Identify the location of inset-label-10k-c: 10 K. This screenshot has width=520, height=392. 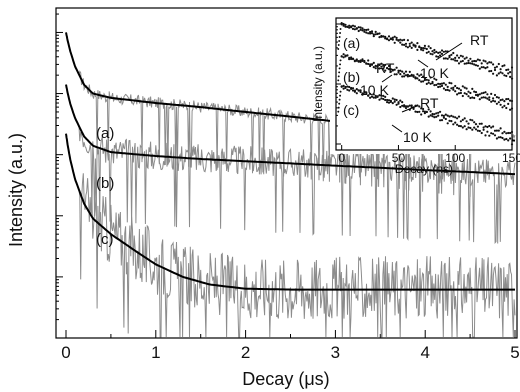
(417, 137).